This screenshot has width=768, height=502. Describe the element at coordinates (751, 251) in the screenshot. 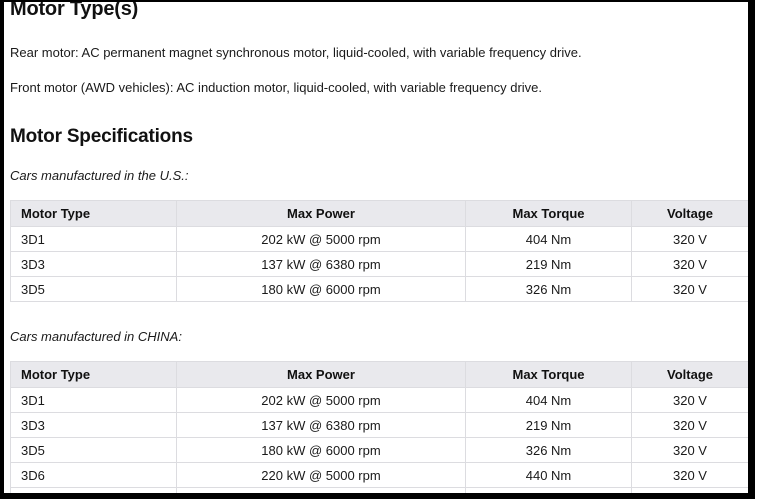

I see `window-frame-right` at that location.